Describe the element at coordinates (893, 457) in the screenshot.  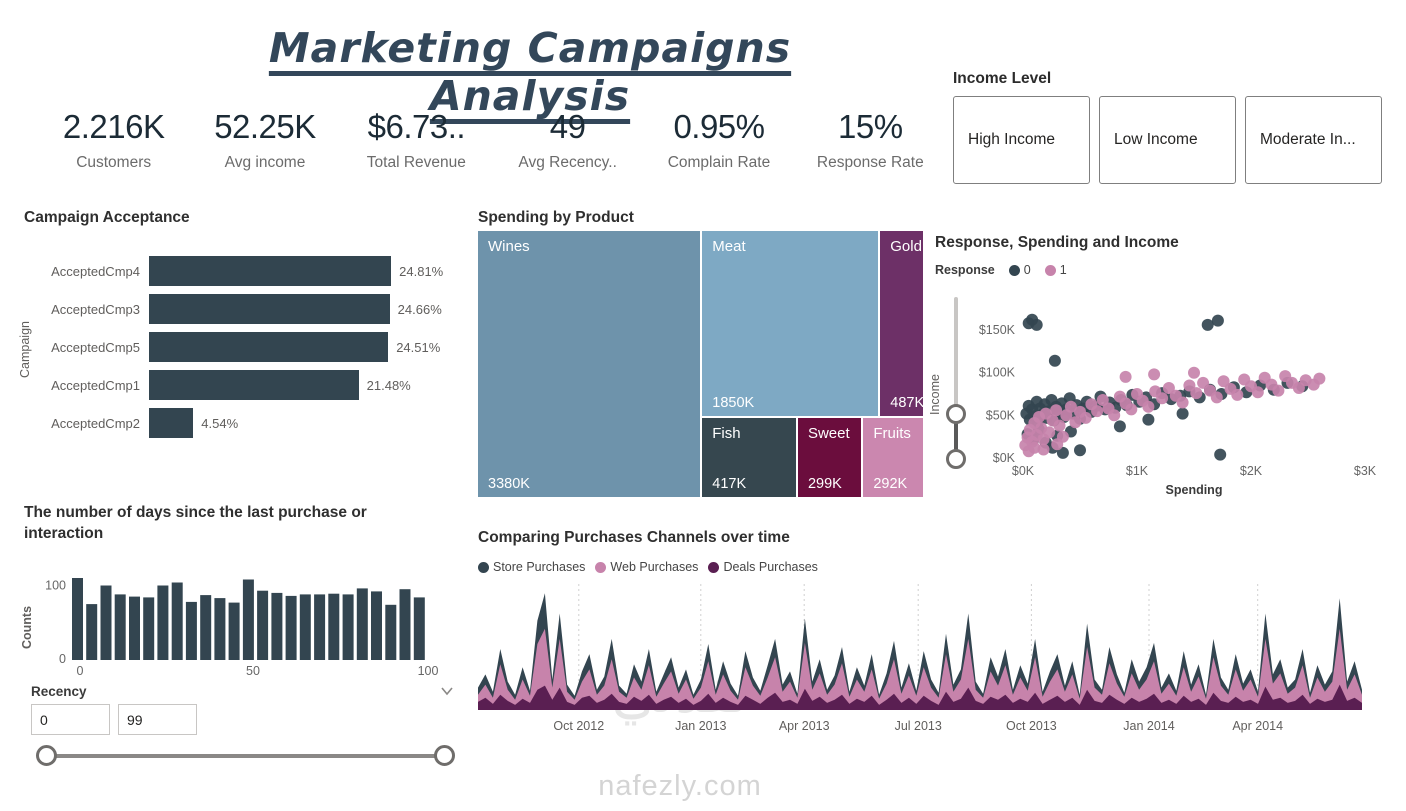
I see `treemap-tile-fruits: Fruits 292K` at that location.